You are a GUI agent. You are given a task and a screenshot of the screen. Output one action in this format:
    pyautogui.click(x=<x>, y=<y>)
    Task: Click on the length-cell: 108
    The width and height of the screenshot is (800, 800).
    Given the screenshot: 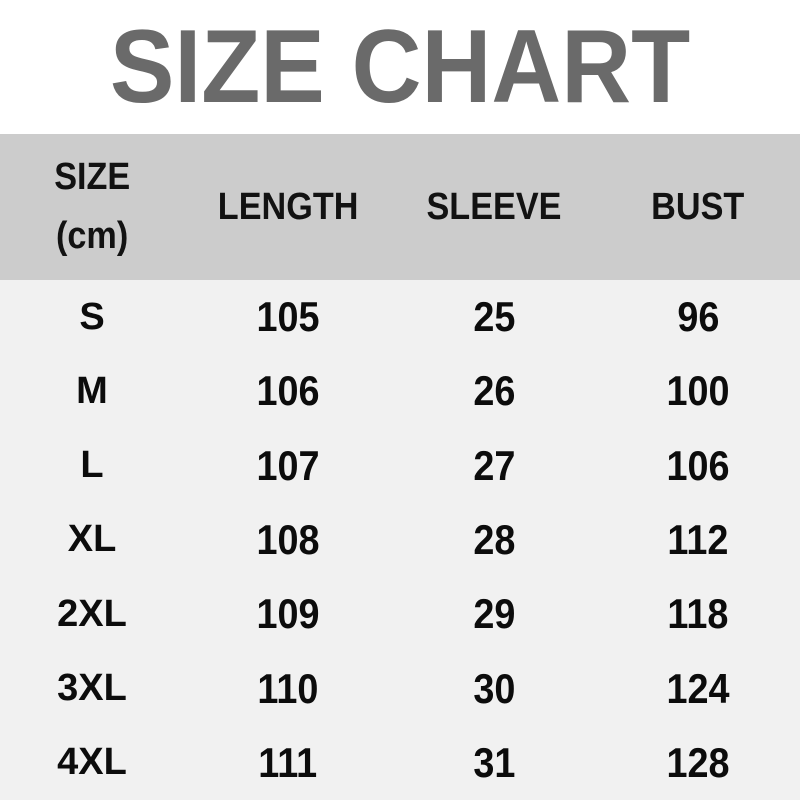 What is the action you would take?
    pyautogui.click(x=288, y=540)
    